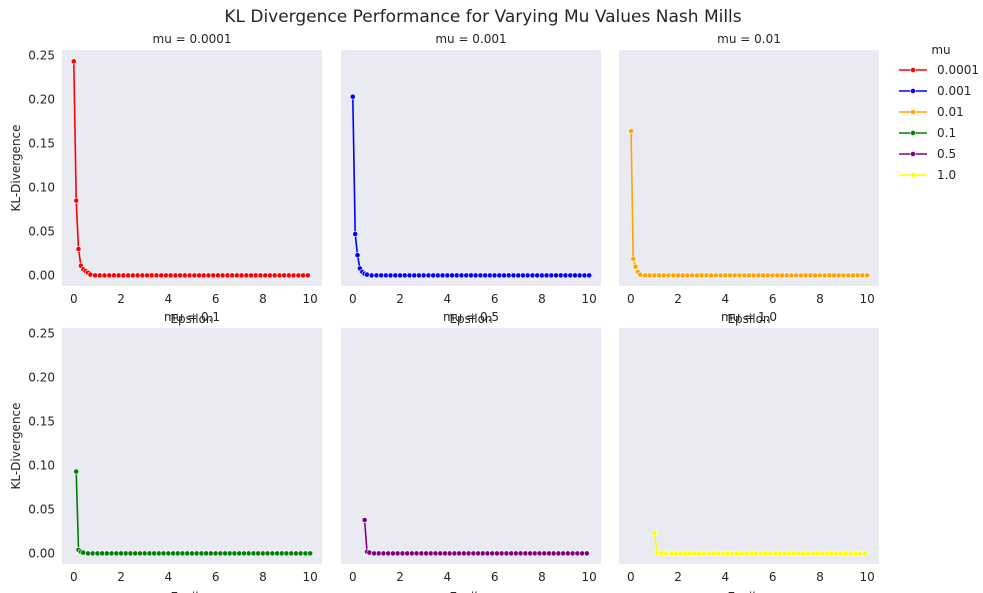 This screenshot has width=983, height=593. What do you see at coordinates (946, 175) in the screenshot?
I see `legend-label: 1.0` at bounding box center [946, 175].